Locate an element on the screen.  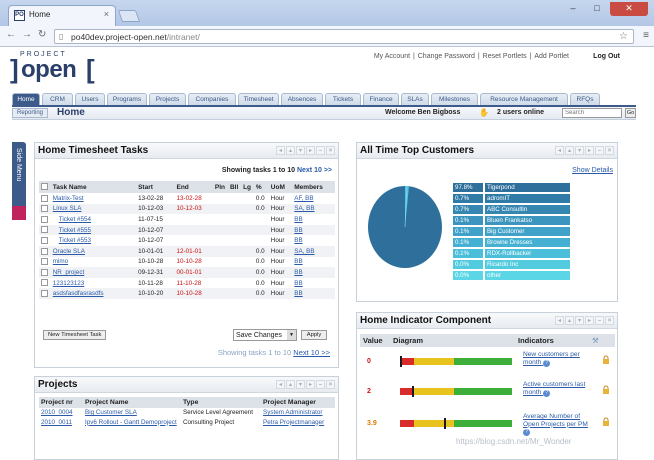
tab-timesheet: Timesheet is located at coordinates (258, 99).